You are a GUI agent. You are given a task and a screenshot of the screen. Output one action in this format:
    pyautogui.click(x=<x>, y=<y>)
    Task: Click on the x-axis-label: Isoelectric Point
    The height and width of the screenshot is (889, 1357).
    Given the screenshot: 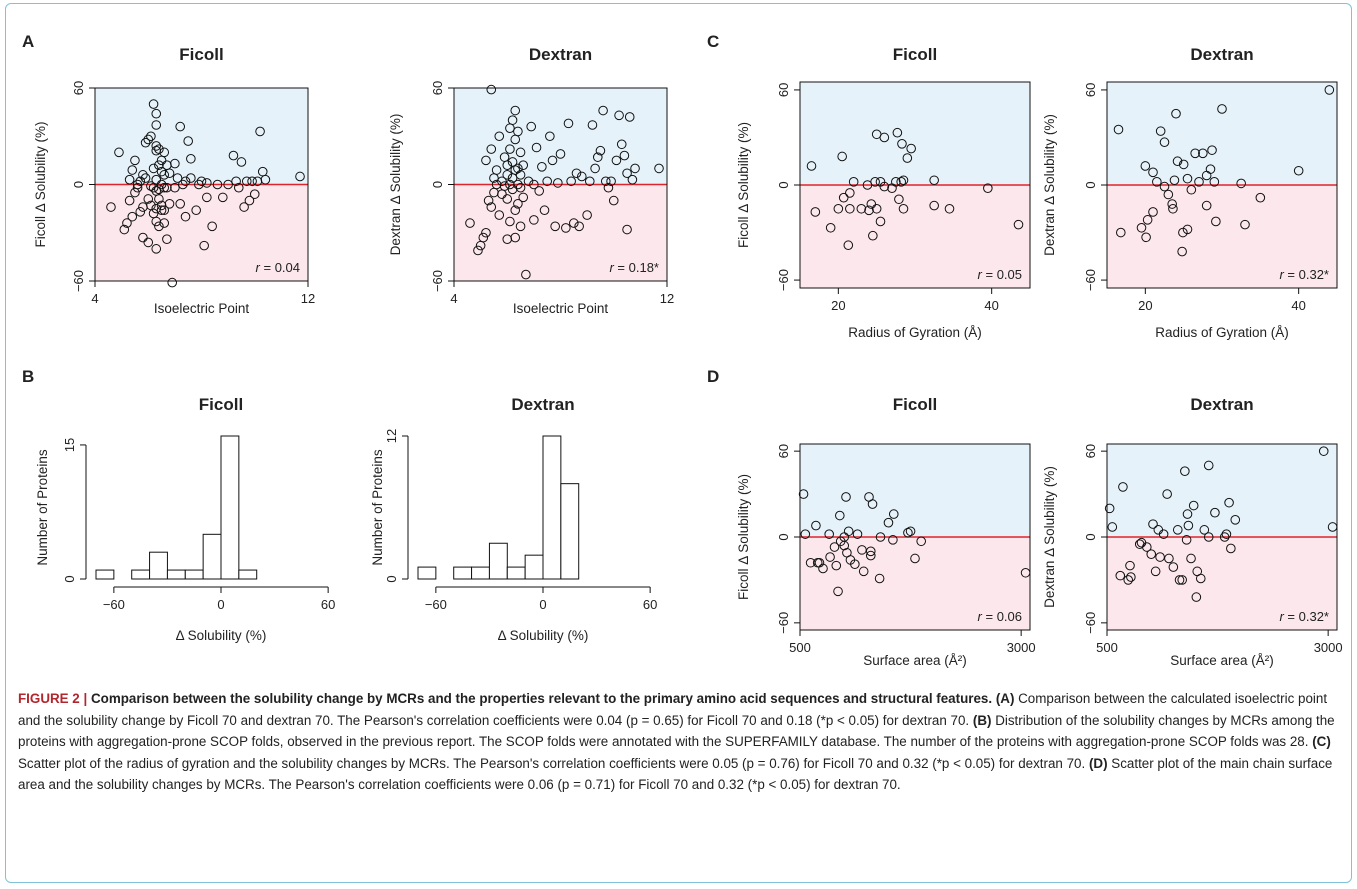 What is the action you would take?
    pyautogui.click(x=561, y=308)
    